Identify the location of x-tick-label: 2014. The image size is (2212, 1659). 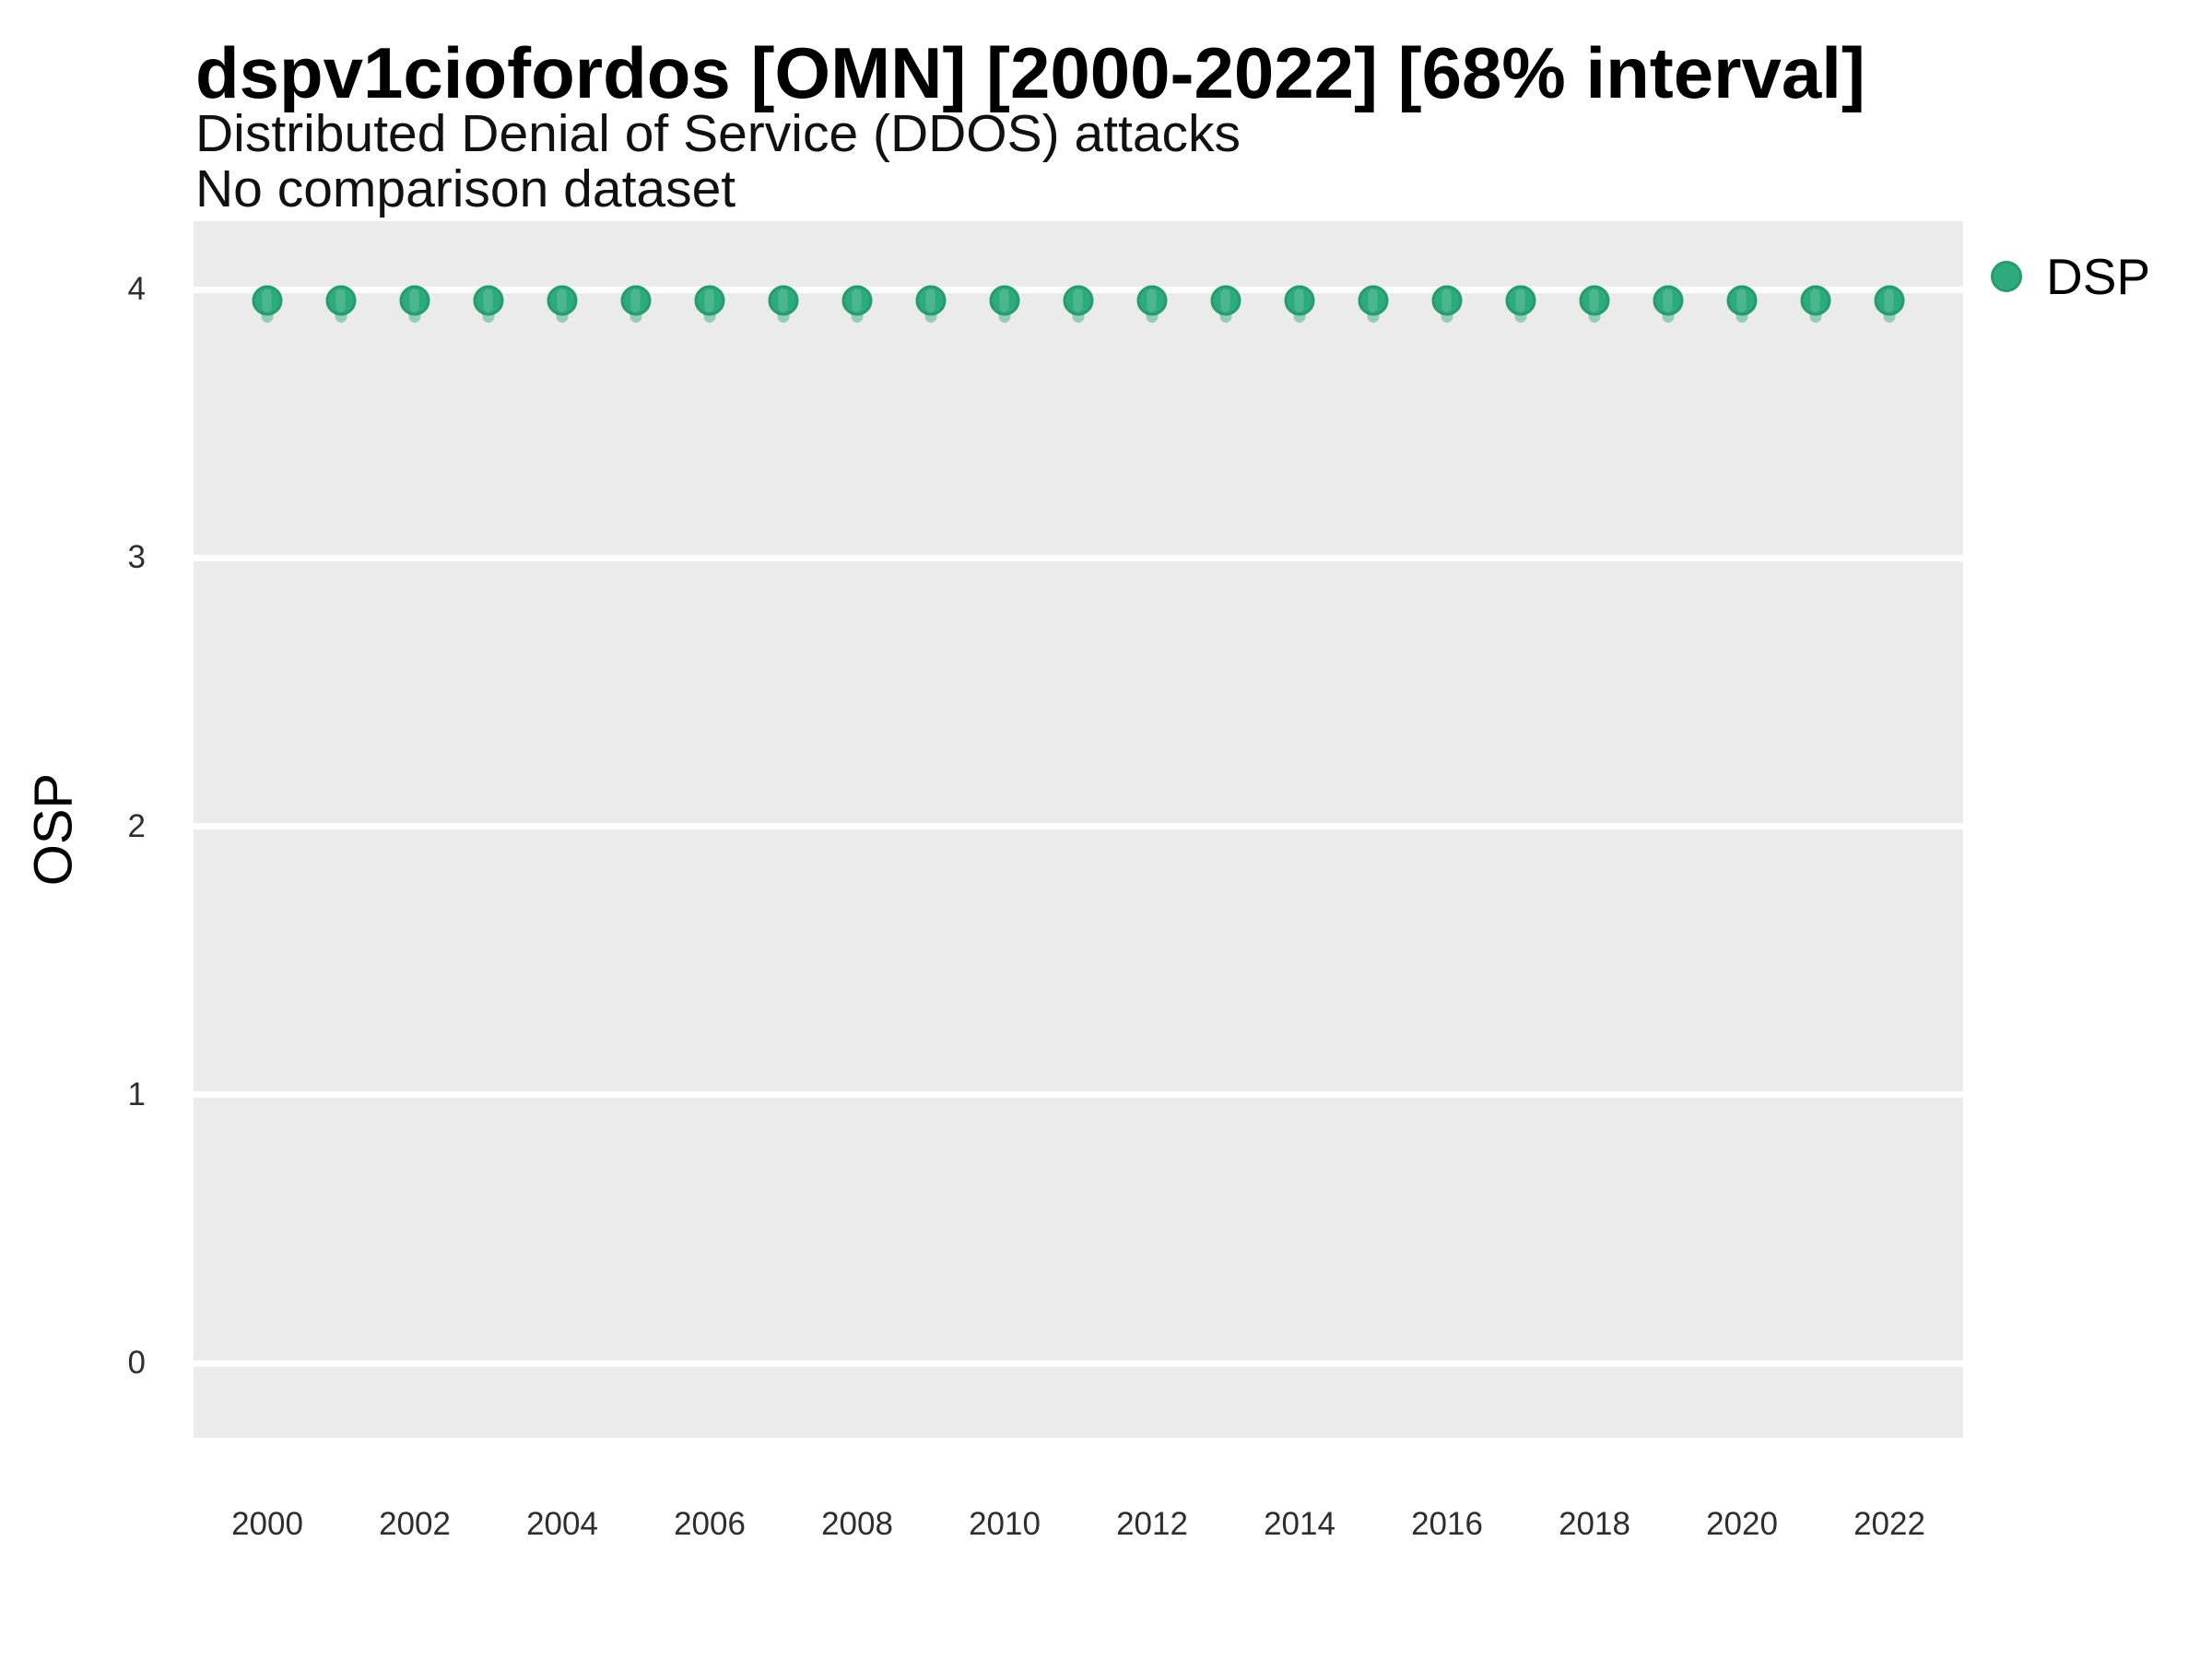
(1299, 1524).